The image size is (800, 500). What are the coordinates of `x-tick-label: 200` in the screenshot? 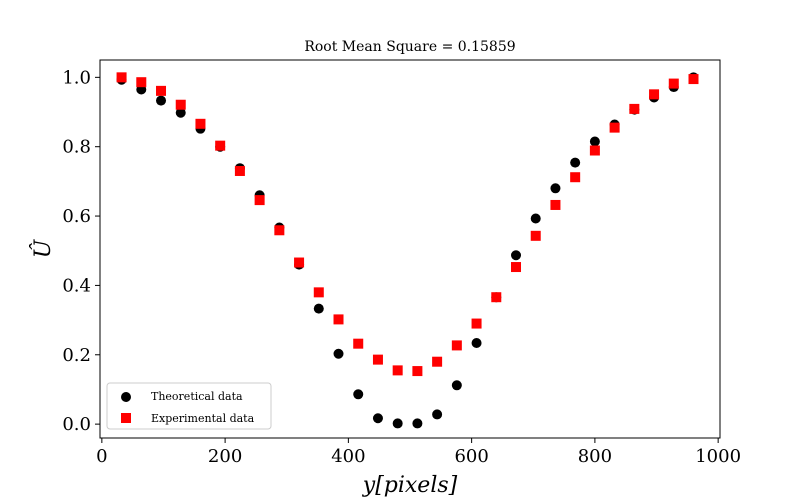 It's located at (225, 456).